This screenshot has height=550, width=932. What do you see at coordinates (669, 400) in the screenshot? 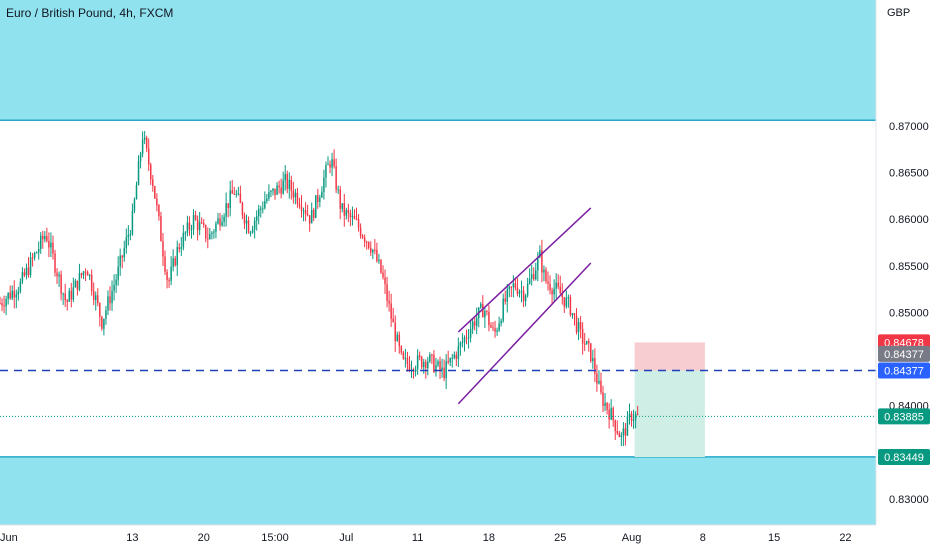
I see `position-box-layer` at bounding box center [669, 400].